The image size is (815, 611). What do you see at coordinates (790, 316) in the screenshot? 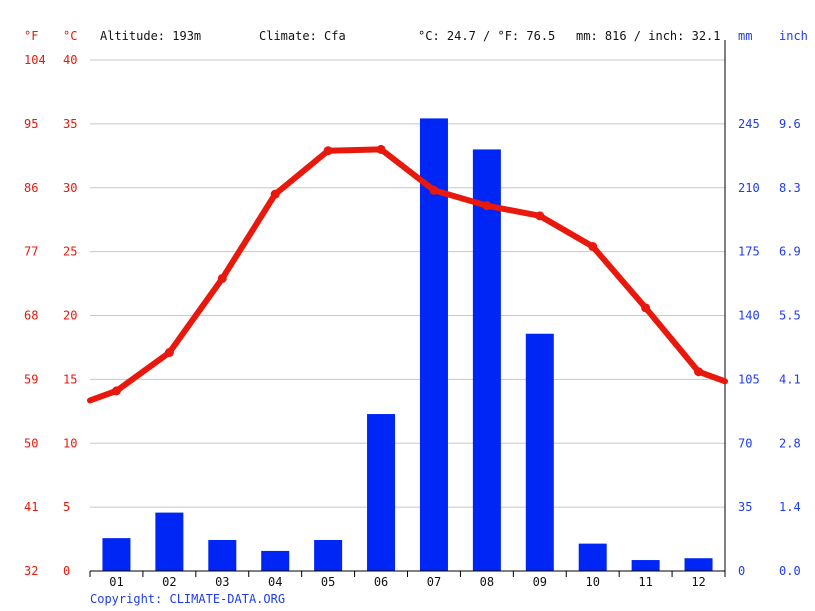
I see `inch-tick-label: 5.5` at bounding box center [790, 316].